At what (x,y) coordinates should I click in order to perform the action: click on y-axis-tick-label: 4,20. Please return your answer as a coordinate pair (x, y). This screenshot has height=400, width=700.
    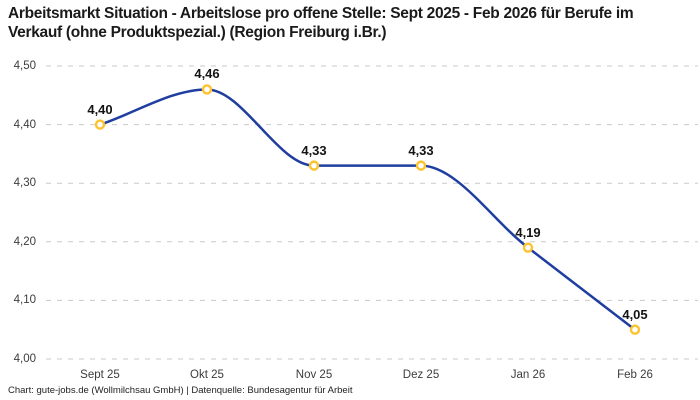
    Looking at the image, I should click on (24, 241).